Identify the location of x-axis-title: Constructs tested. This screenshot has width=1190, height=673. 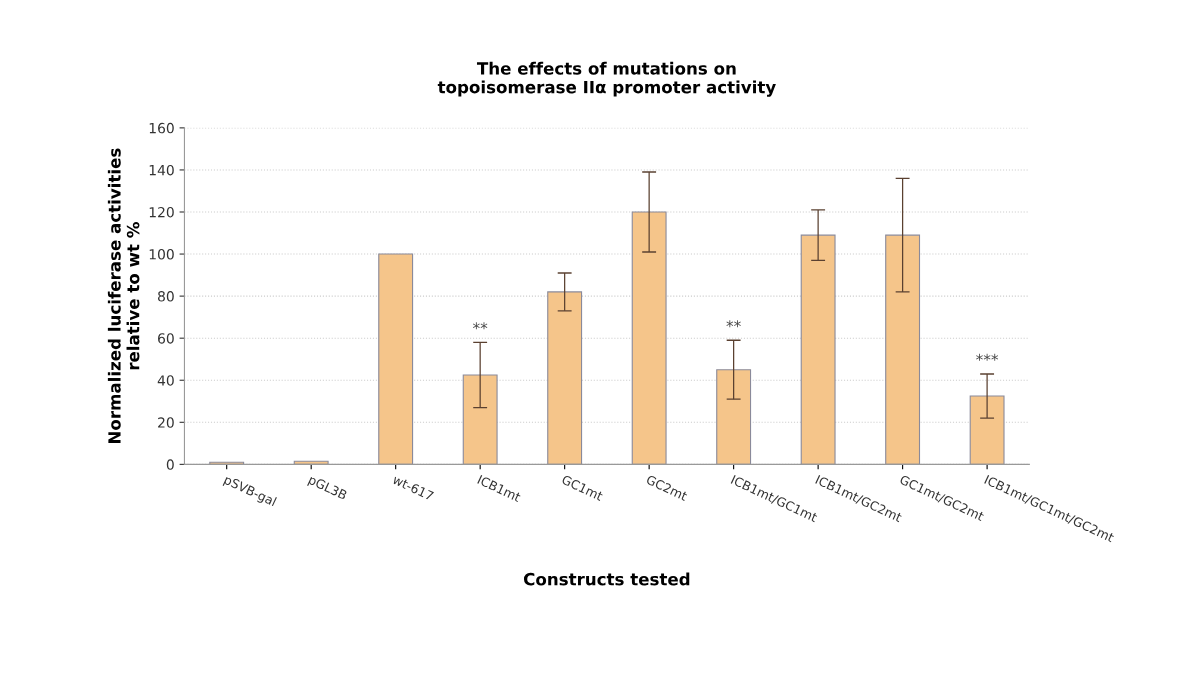
(606, 579).